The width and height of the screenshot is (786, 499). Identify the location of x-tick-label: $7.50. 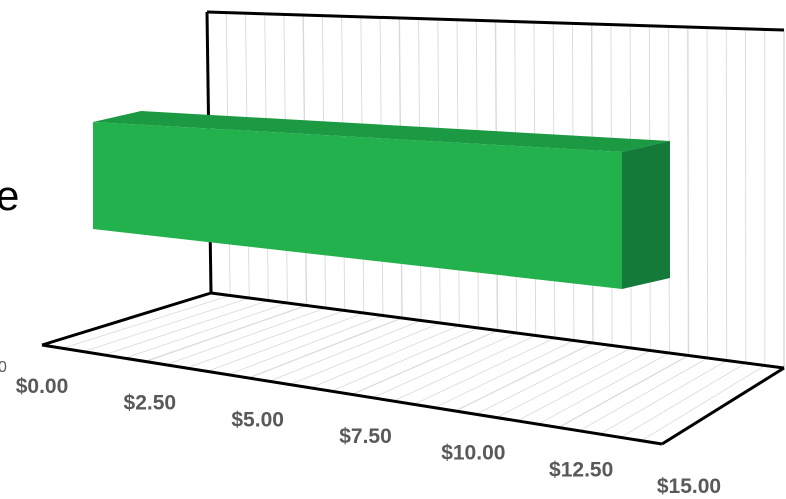
(365, 436).